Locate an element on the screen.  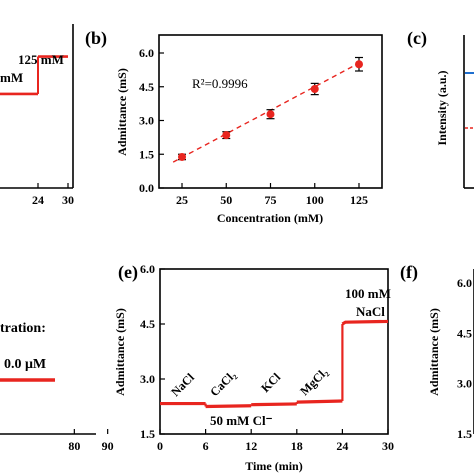
panel-d-x-tick-label: 80 is located at coordinates (74, 446).